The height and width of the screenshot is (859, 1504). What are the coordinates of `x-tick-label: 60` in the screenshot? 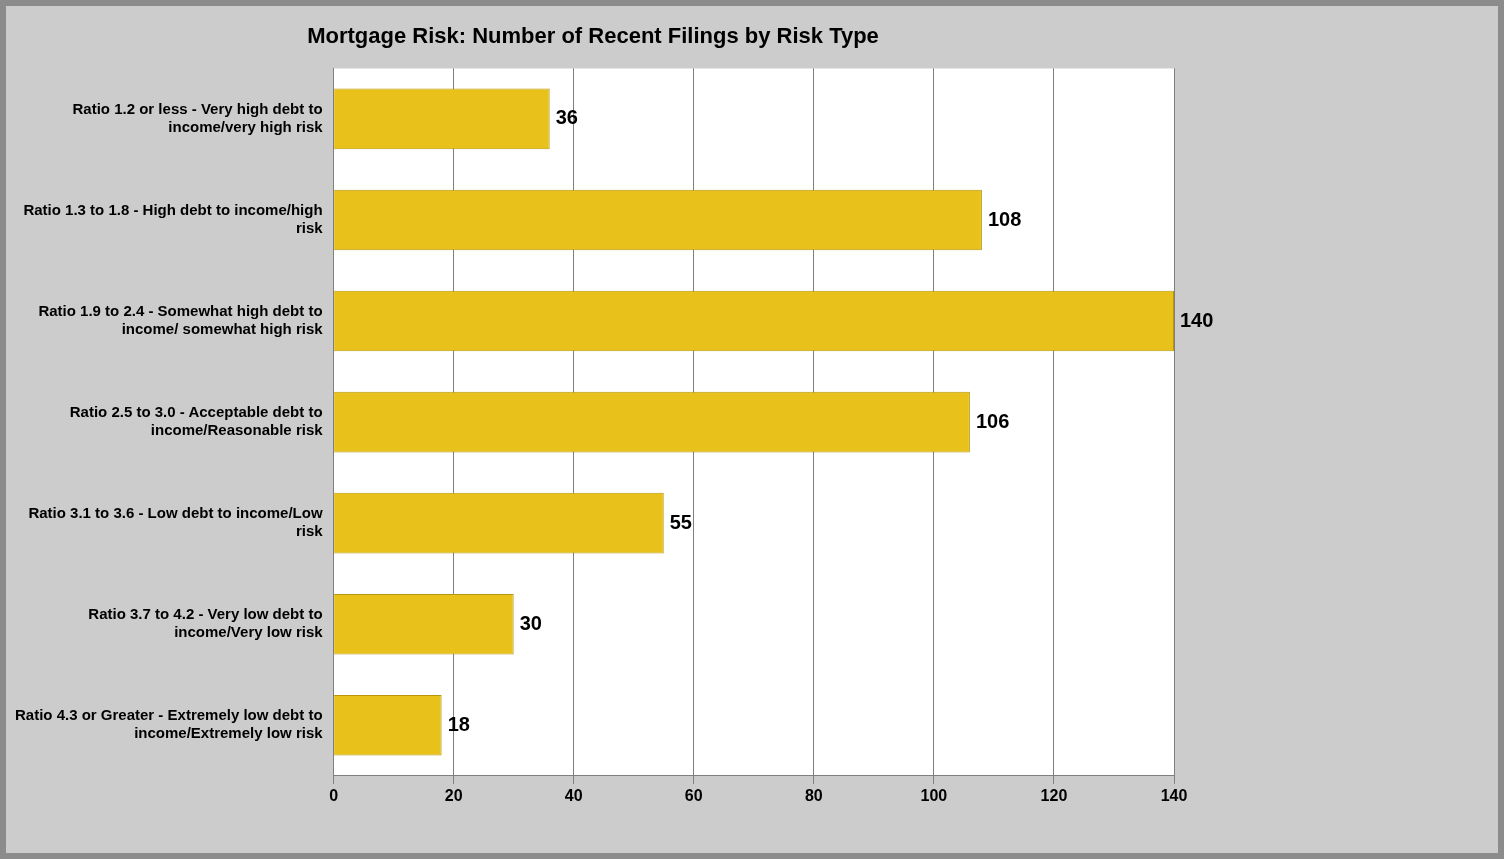 It's located at (693, 795).